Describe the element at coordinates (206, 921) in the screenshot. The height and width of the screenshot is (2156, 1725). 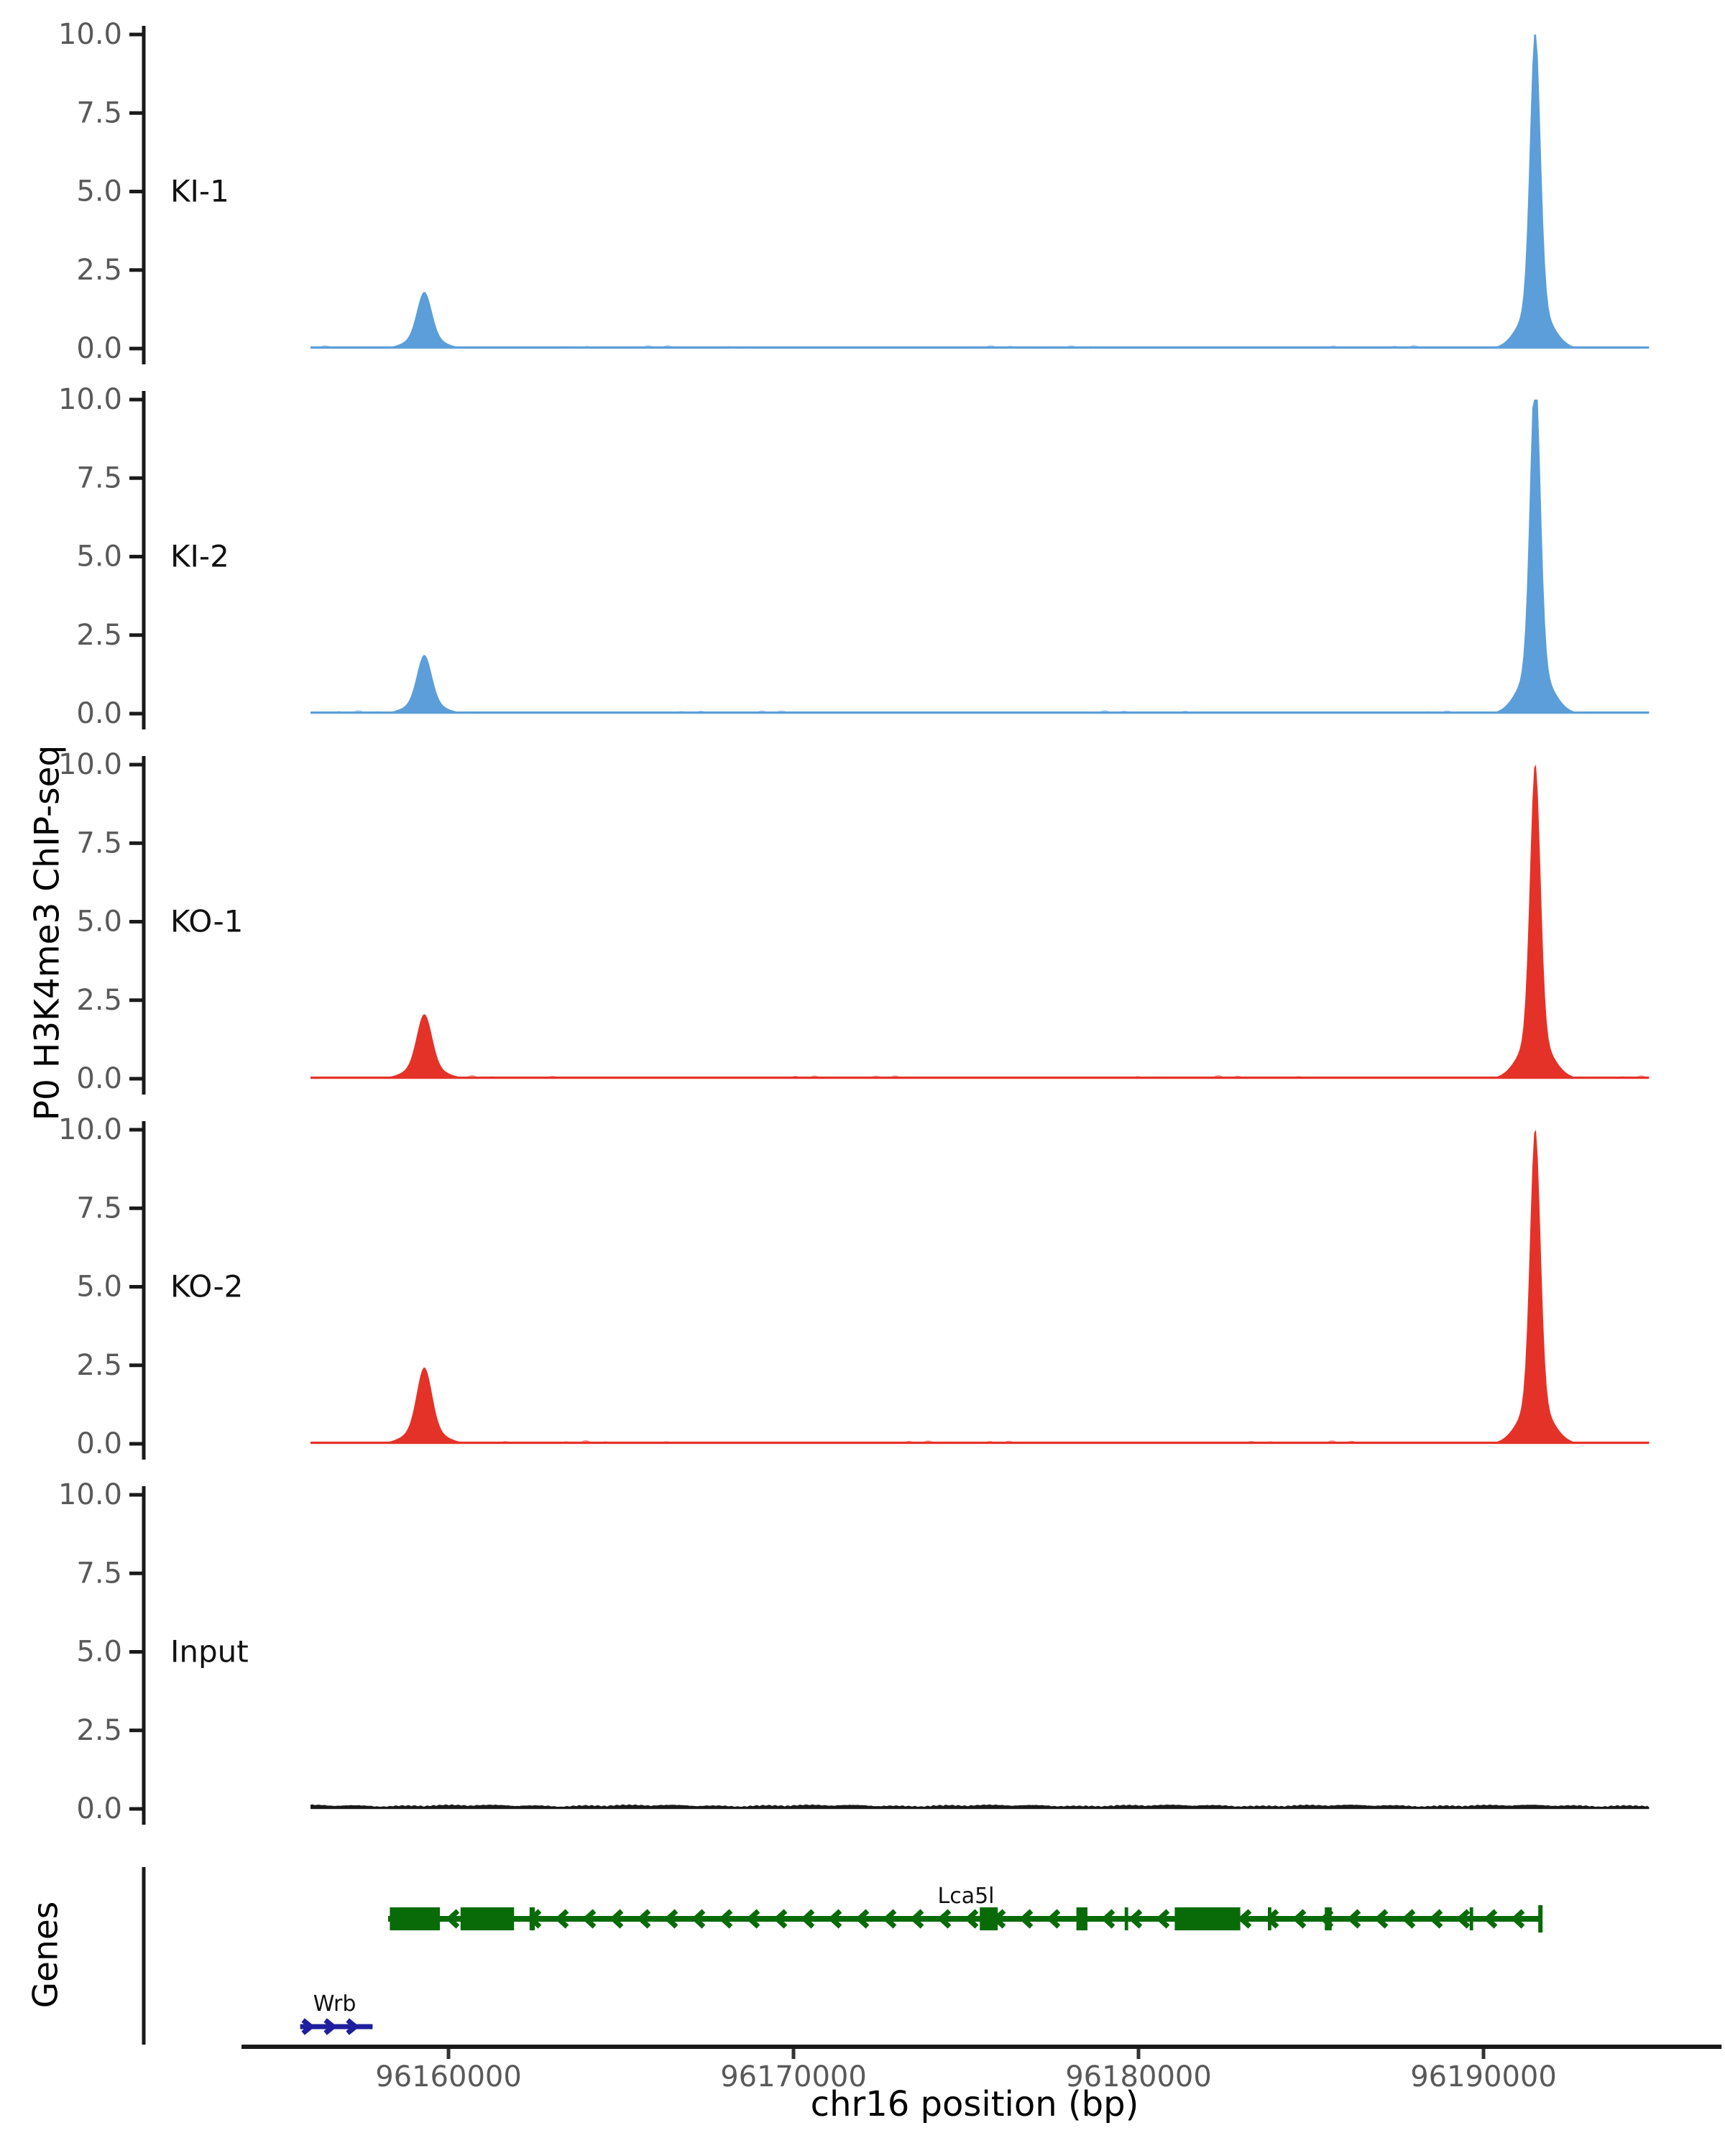
I see `track-label: KO-1` at that location.